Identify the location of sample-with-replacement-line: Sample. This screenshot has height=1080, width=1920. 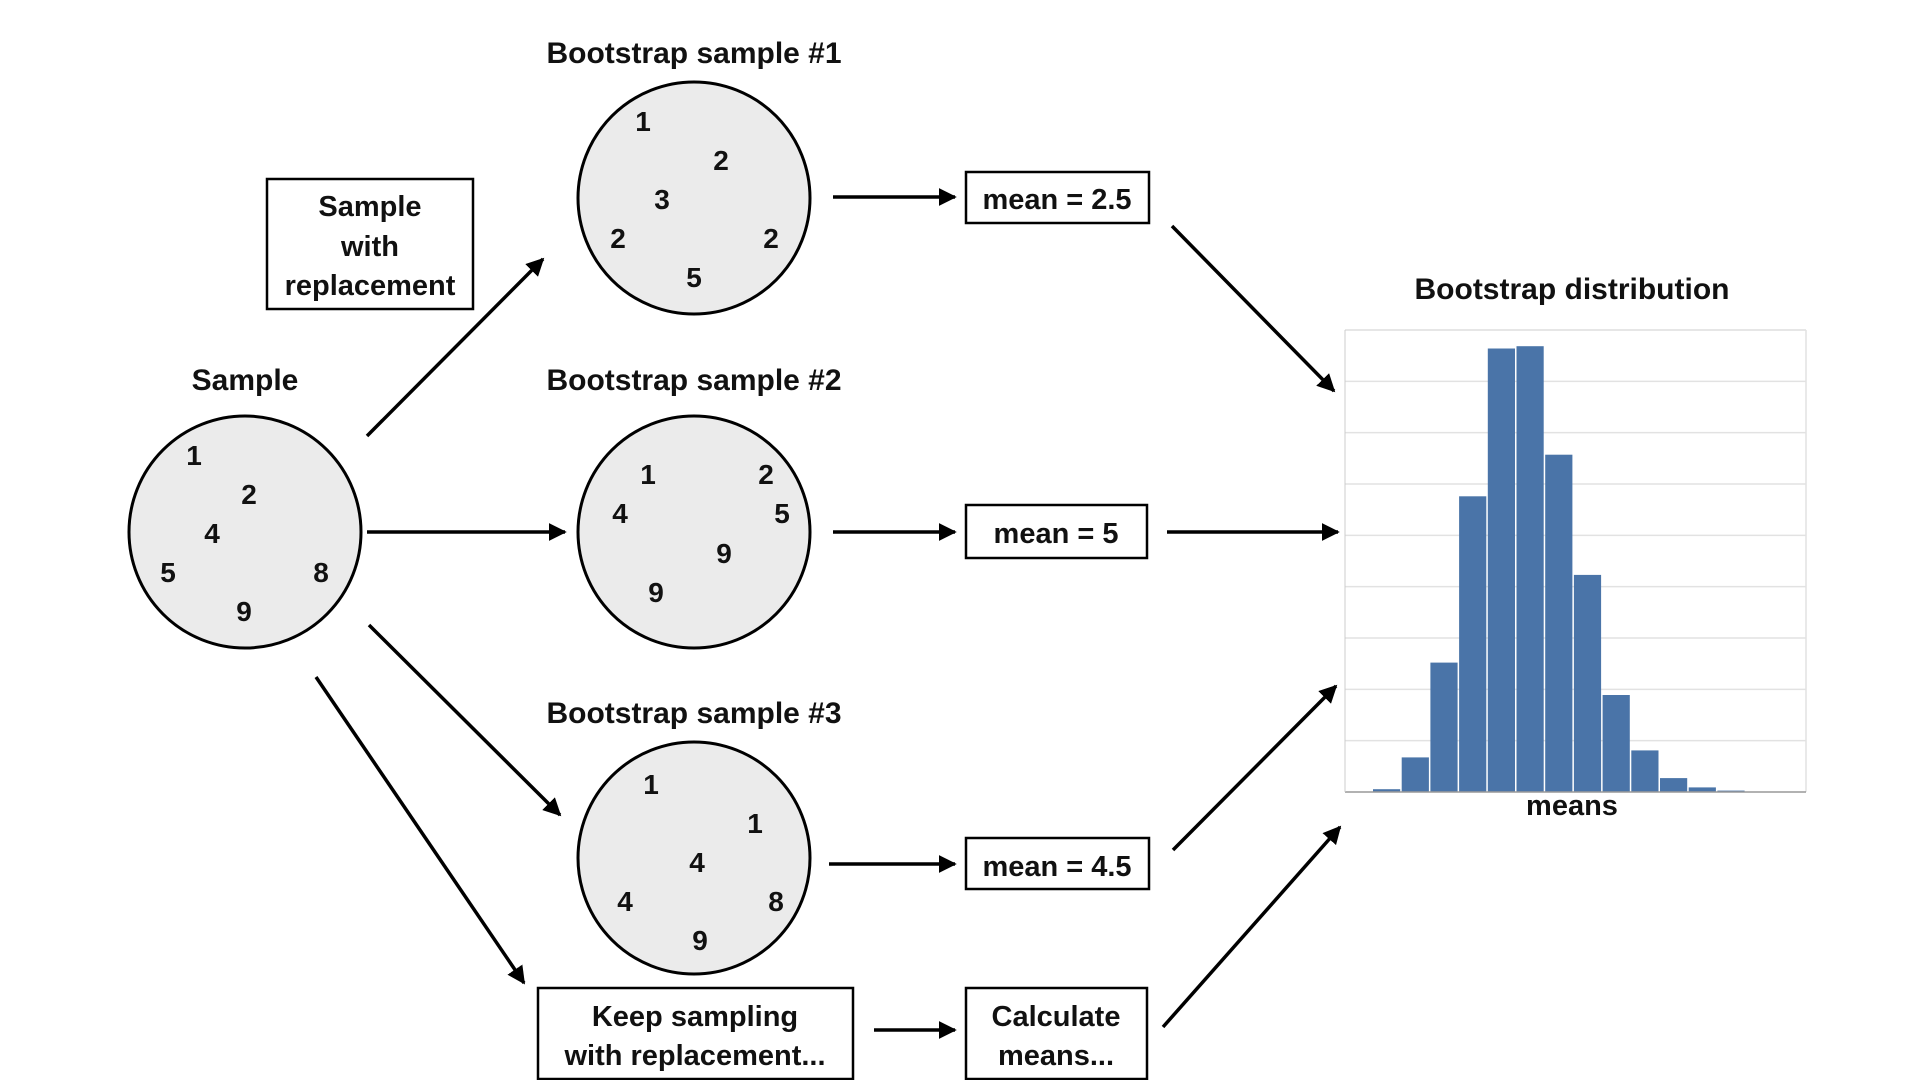
(369, 207).